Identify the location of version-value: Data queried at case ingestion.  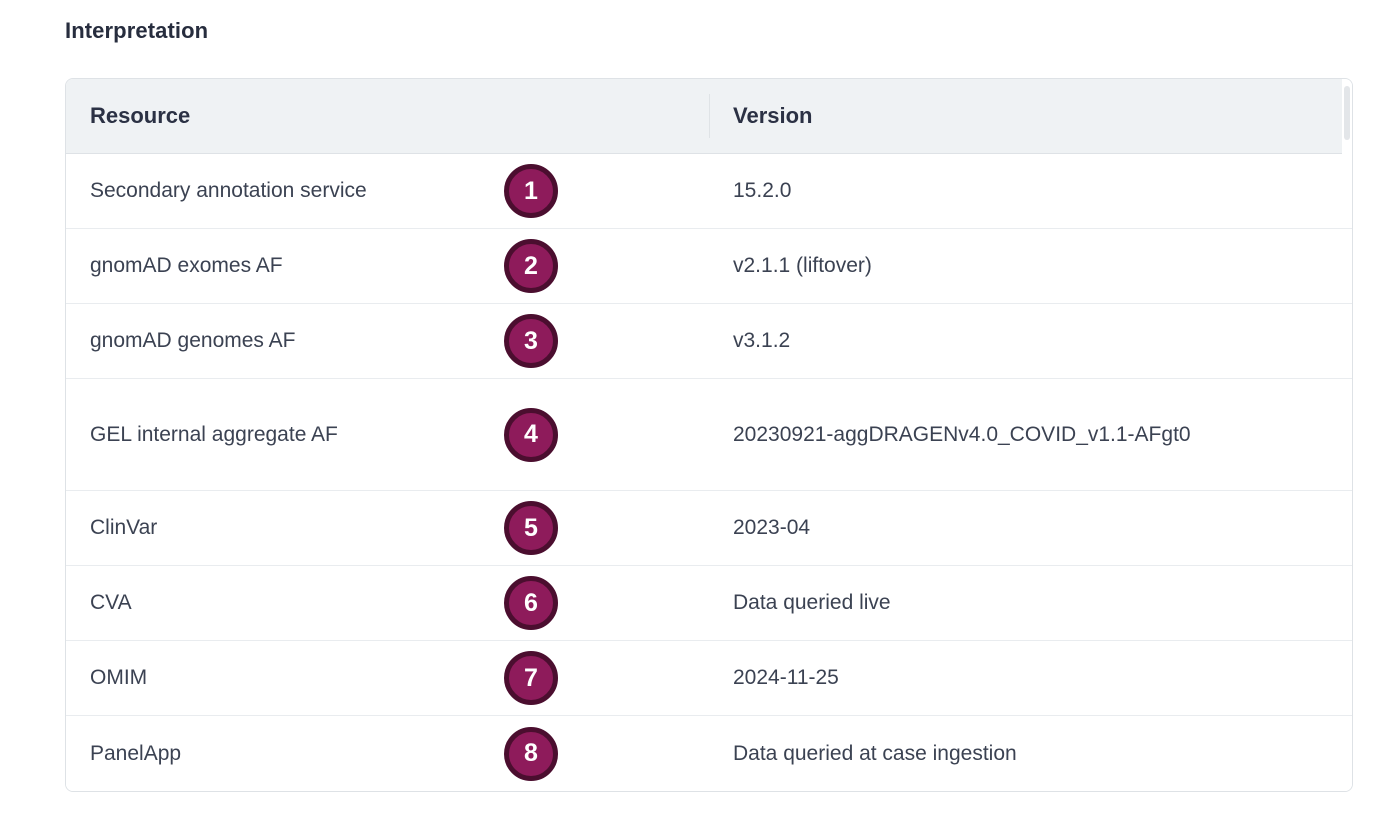
(875, 753).